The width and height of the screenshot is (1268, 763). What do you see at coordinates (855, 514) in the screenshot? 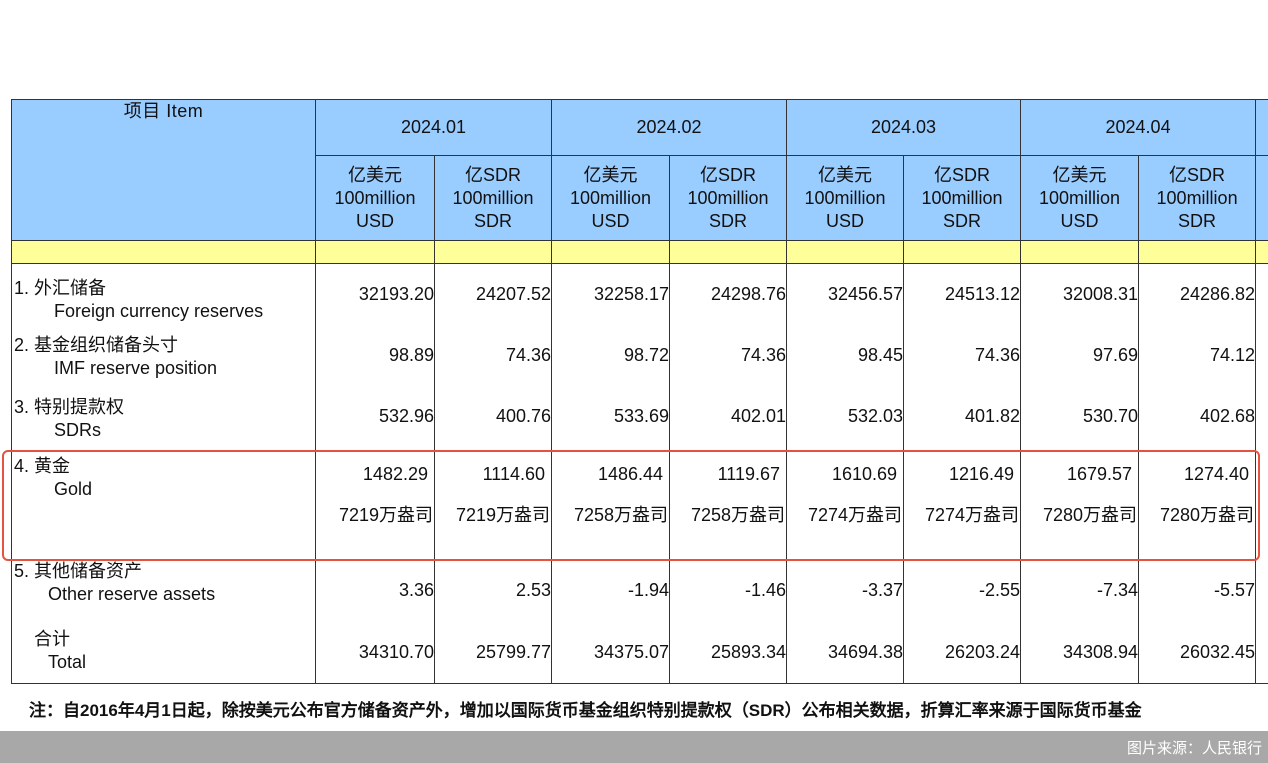
I see `gold-ounces: 7274万盎司` at bounding box center [855, 514].